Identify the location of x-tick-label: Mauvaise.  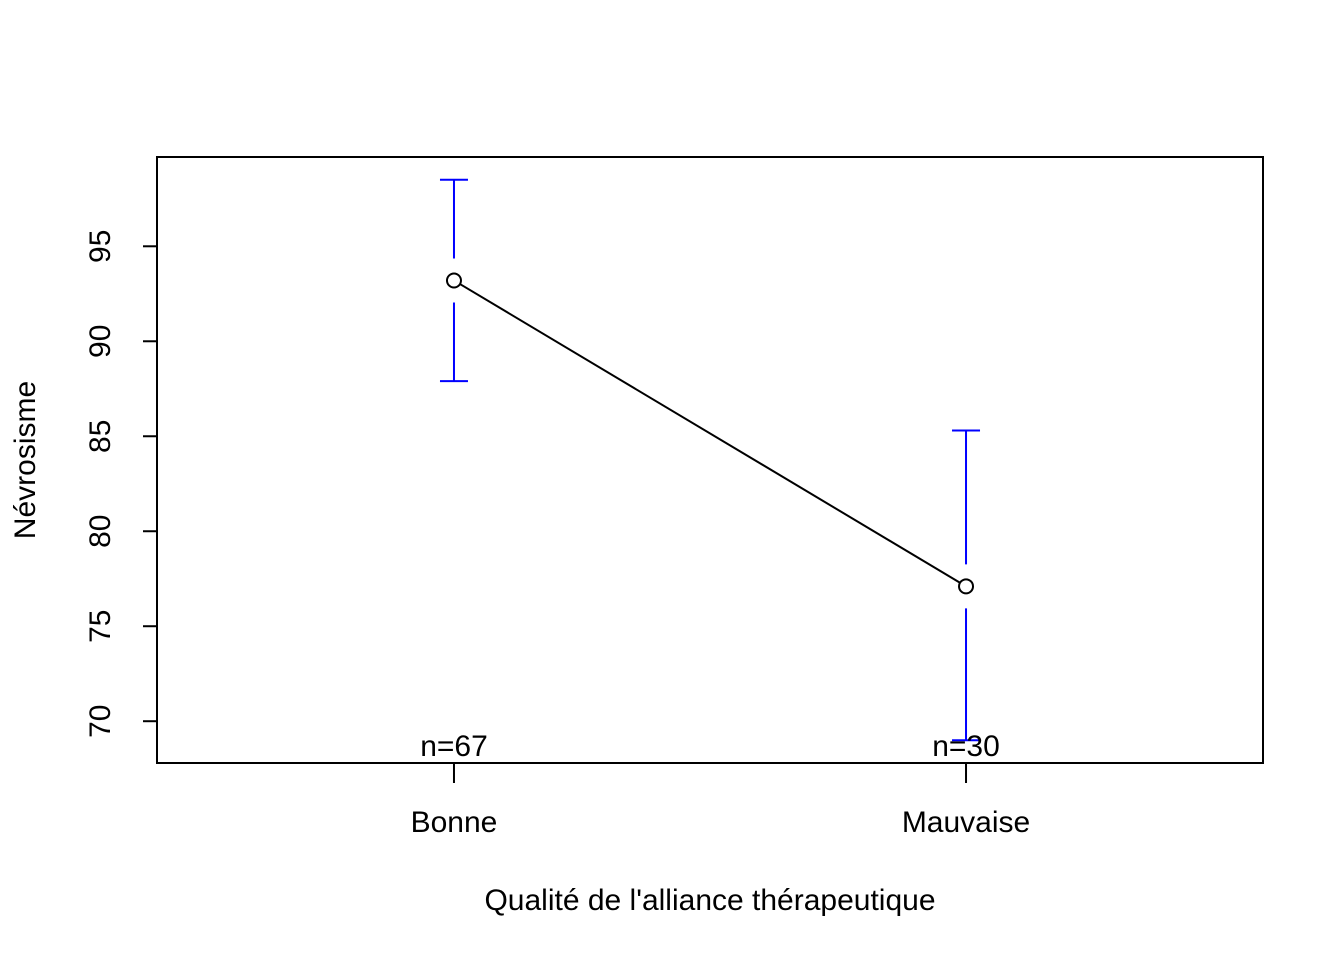
(966, 822).